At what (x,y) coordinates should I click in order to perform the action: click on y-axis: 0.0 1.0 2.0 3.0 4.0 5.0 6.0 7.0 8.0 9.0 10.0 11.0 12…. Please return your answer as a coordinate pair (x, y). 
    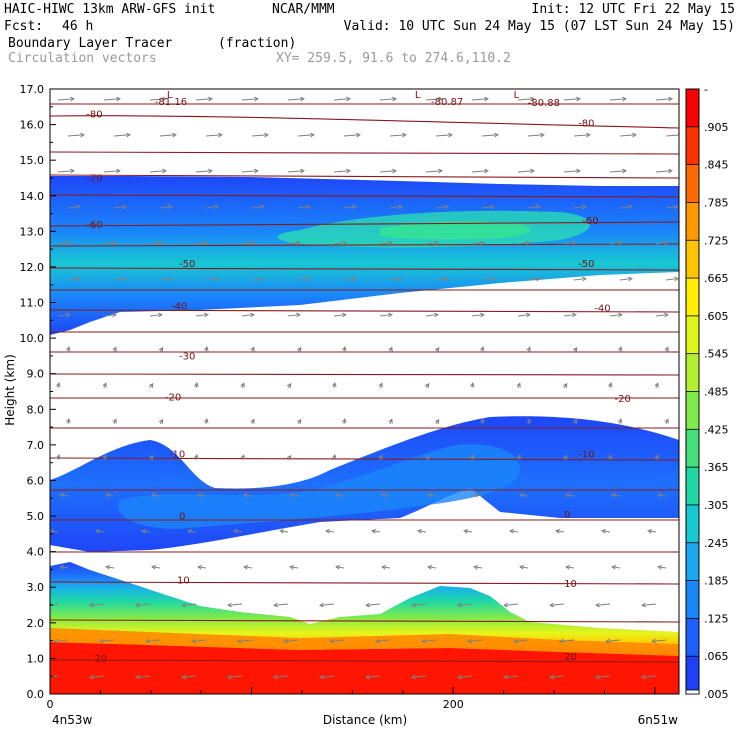
    Looking at the image, I should click on (38, 392).